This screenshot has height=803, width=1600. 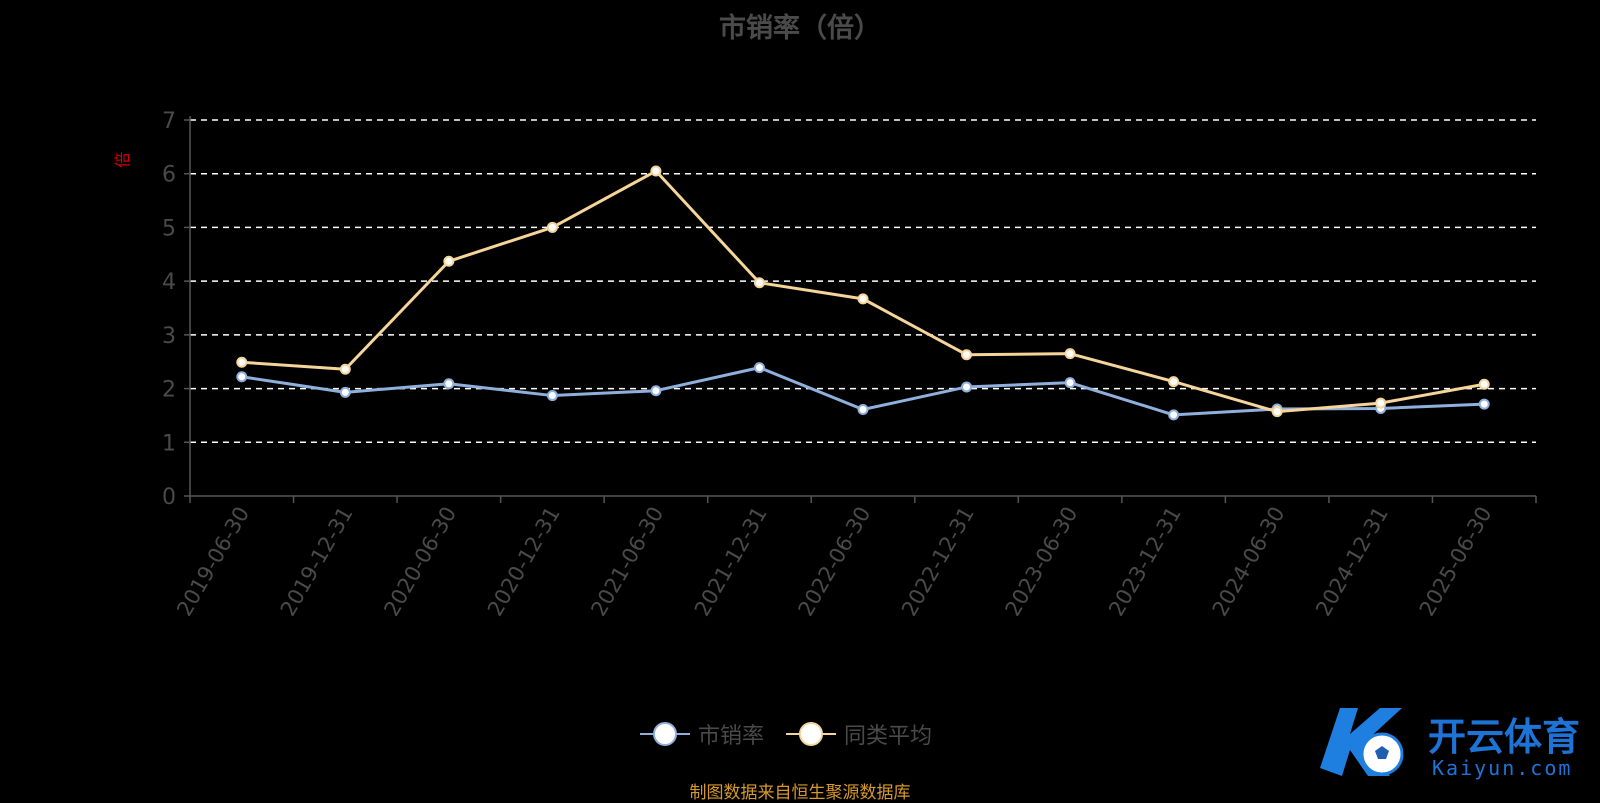 I want to click on y-axis-ticks: 0 1 2 3 4 5 6 7, so click(x=176, y=309).